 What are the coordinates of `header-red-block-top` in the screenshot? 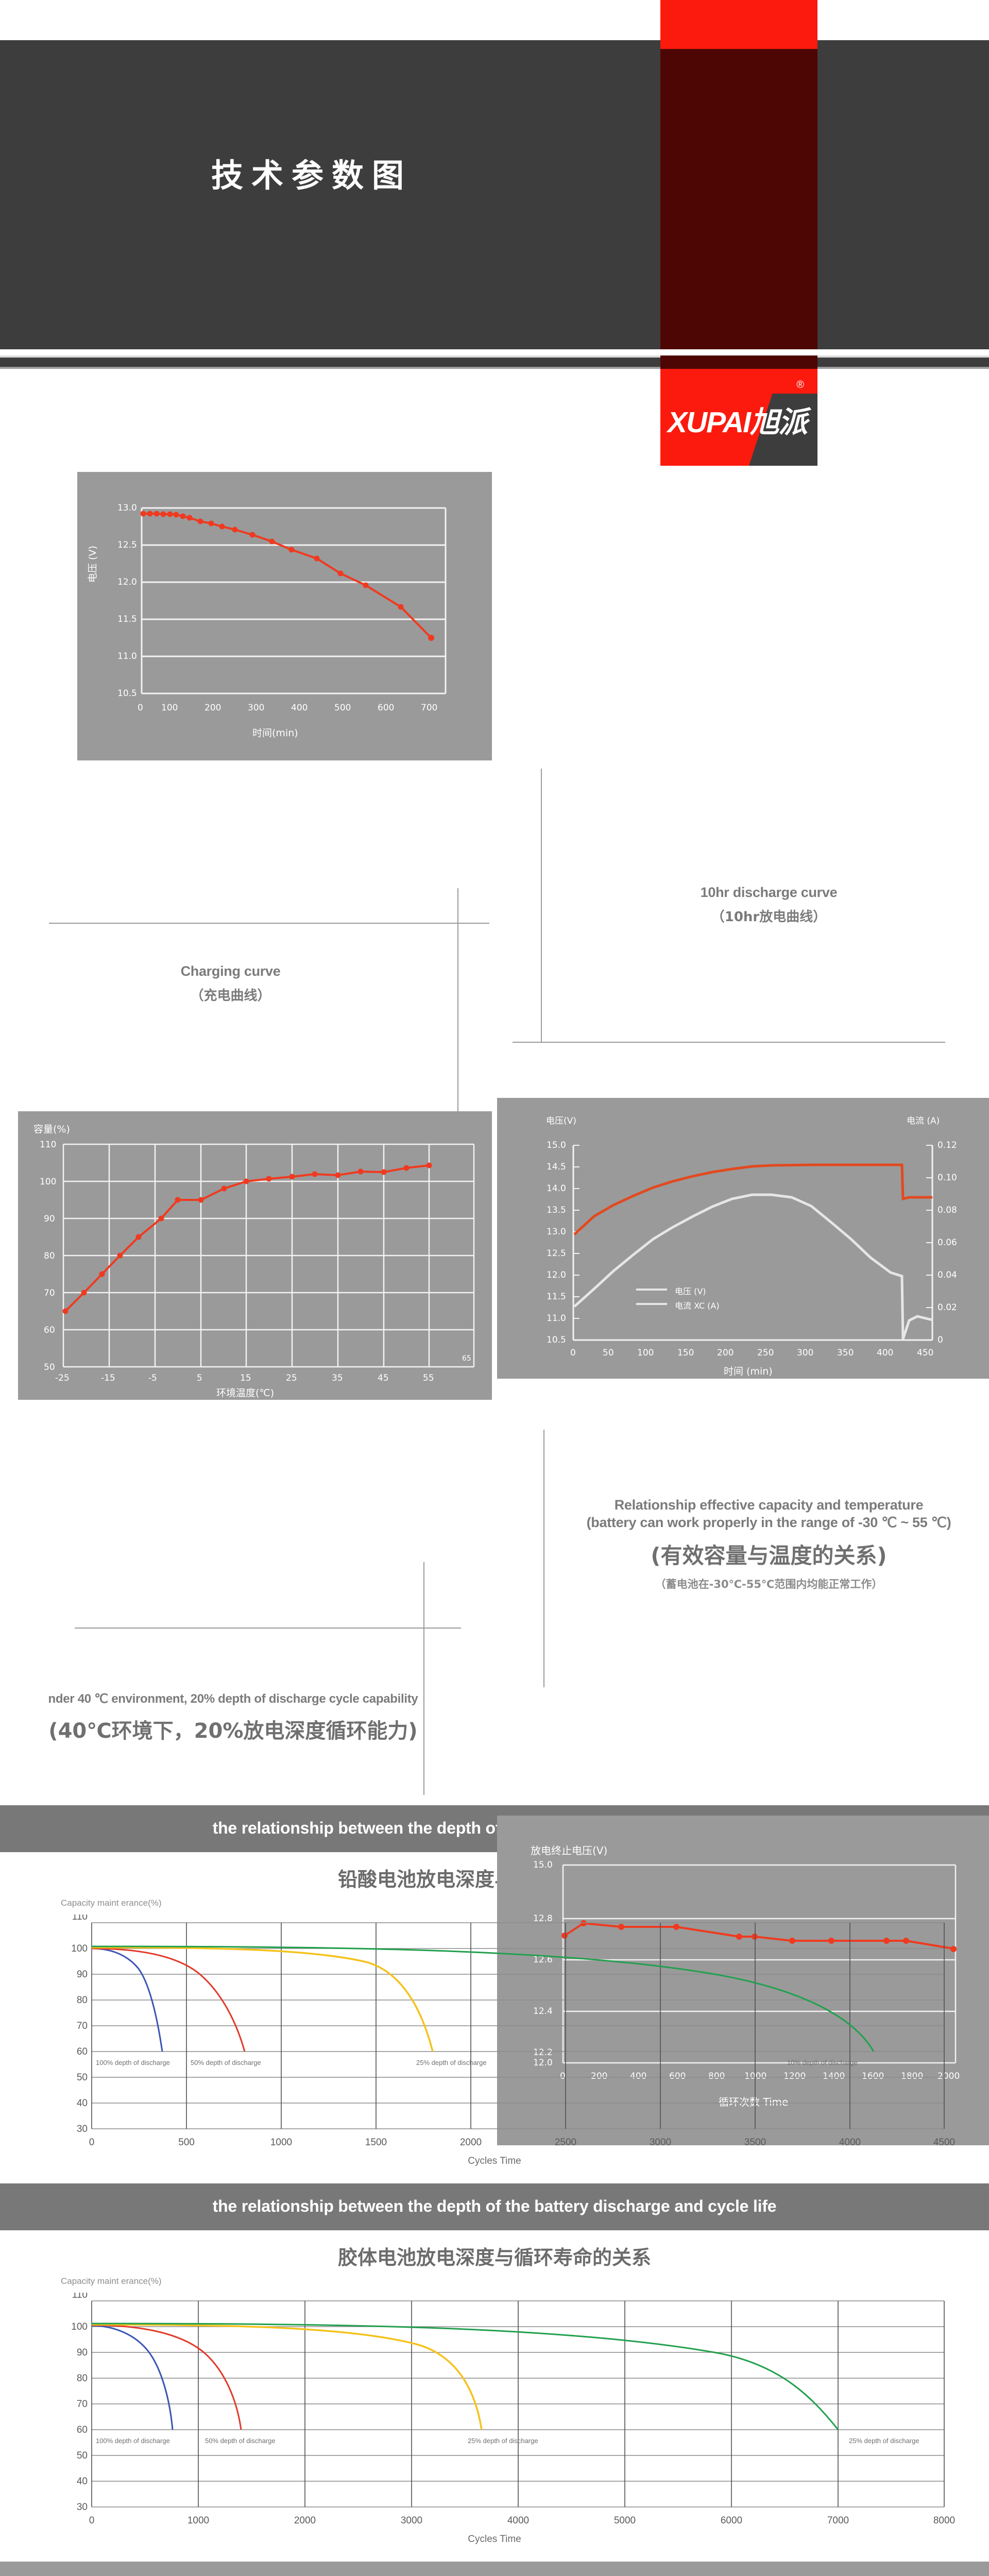 It's located at (739, 24).